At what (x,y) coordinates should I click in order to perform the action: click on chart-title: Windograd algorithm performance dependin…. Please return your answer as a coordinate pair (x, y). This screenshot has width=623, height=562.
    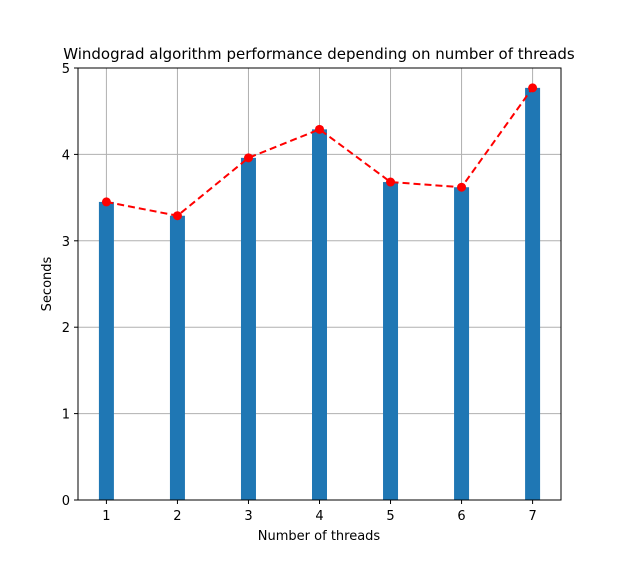
    Looking at the image, I should click on (319, 54).